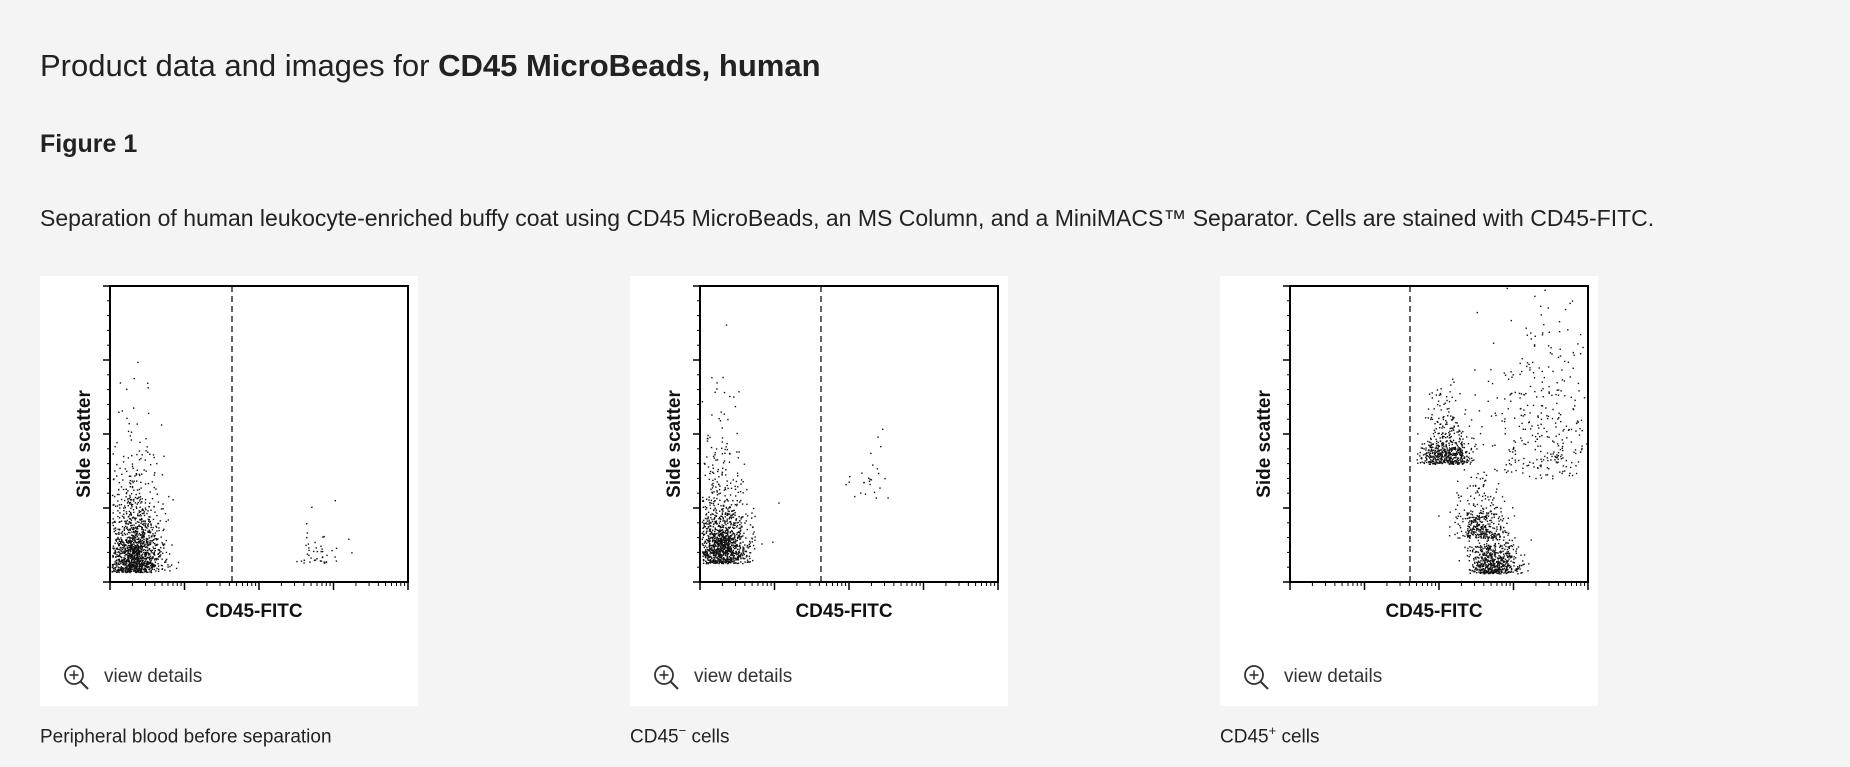 The height and width of the screenshot is (767, 1850). What do you see at coordinates (1409, 491) in the screenshot?
I see `figure-panel-3: CD45-FITC Side scatter view details` at bounding box center [1409, 491].